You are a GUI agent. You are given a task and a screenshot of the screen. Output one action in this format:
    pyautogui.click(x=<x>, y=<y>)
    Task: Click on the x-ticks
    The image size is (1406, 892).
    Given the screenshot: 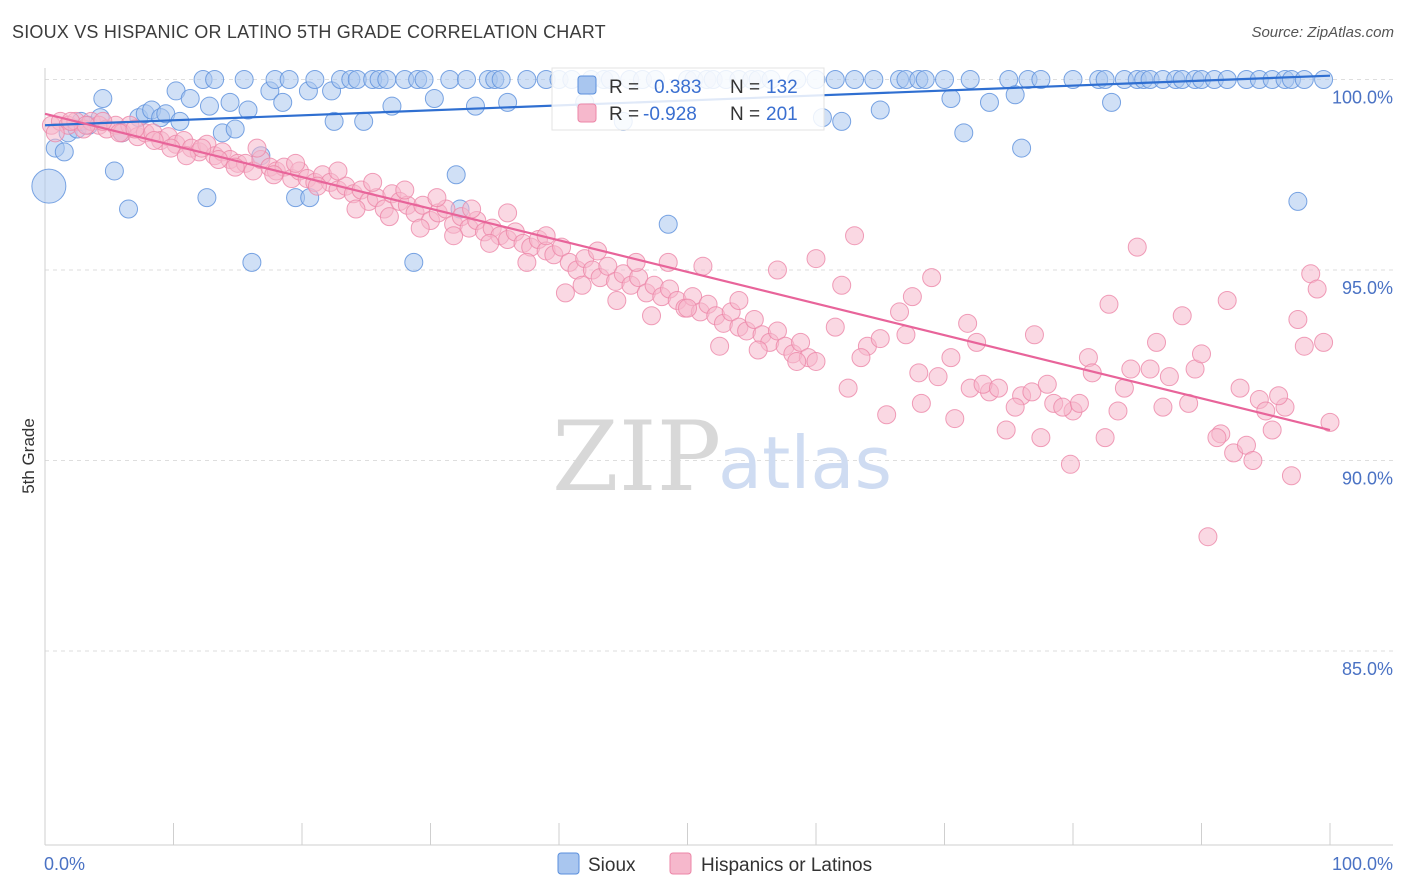 What is the action you would take?
    pyautogui.click(x=687, y=834)
    